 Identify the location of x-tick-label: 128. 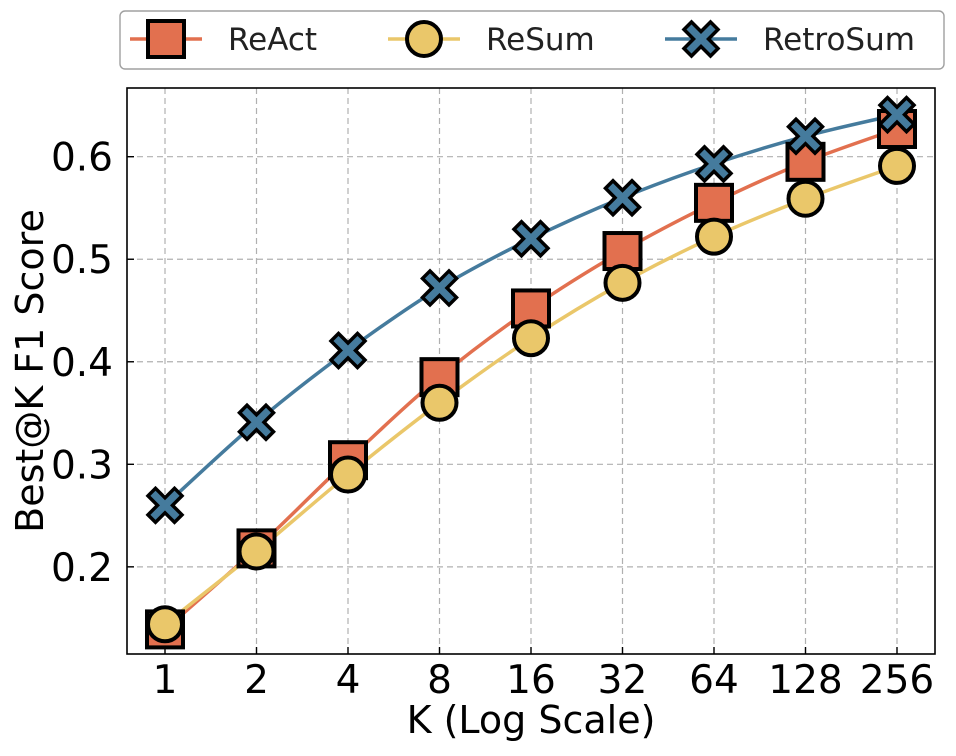
(805, 680).